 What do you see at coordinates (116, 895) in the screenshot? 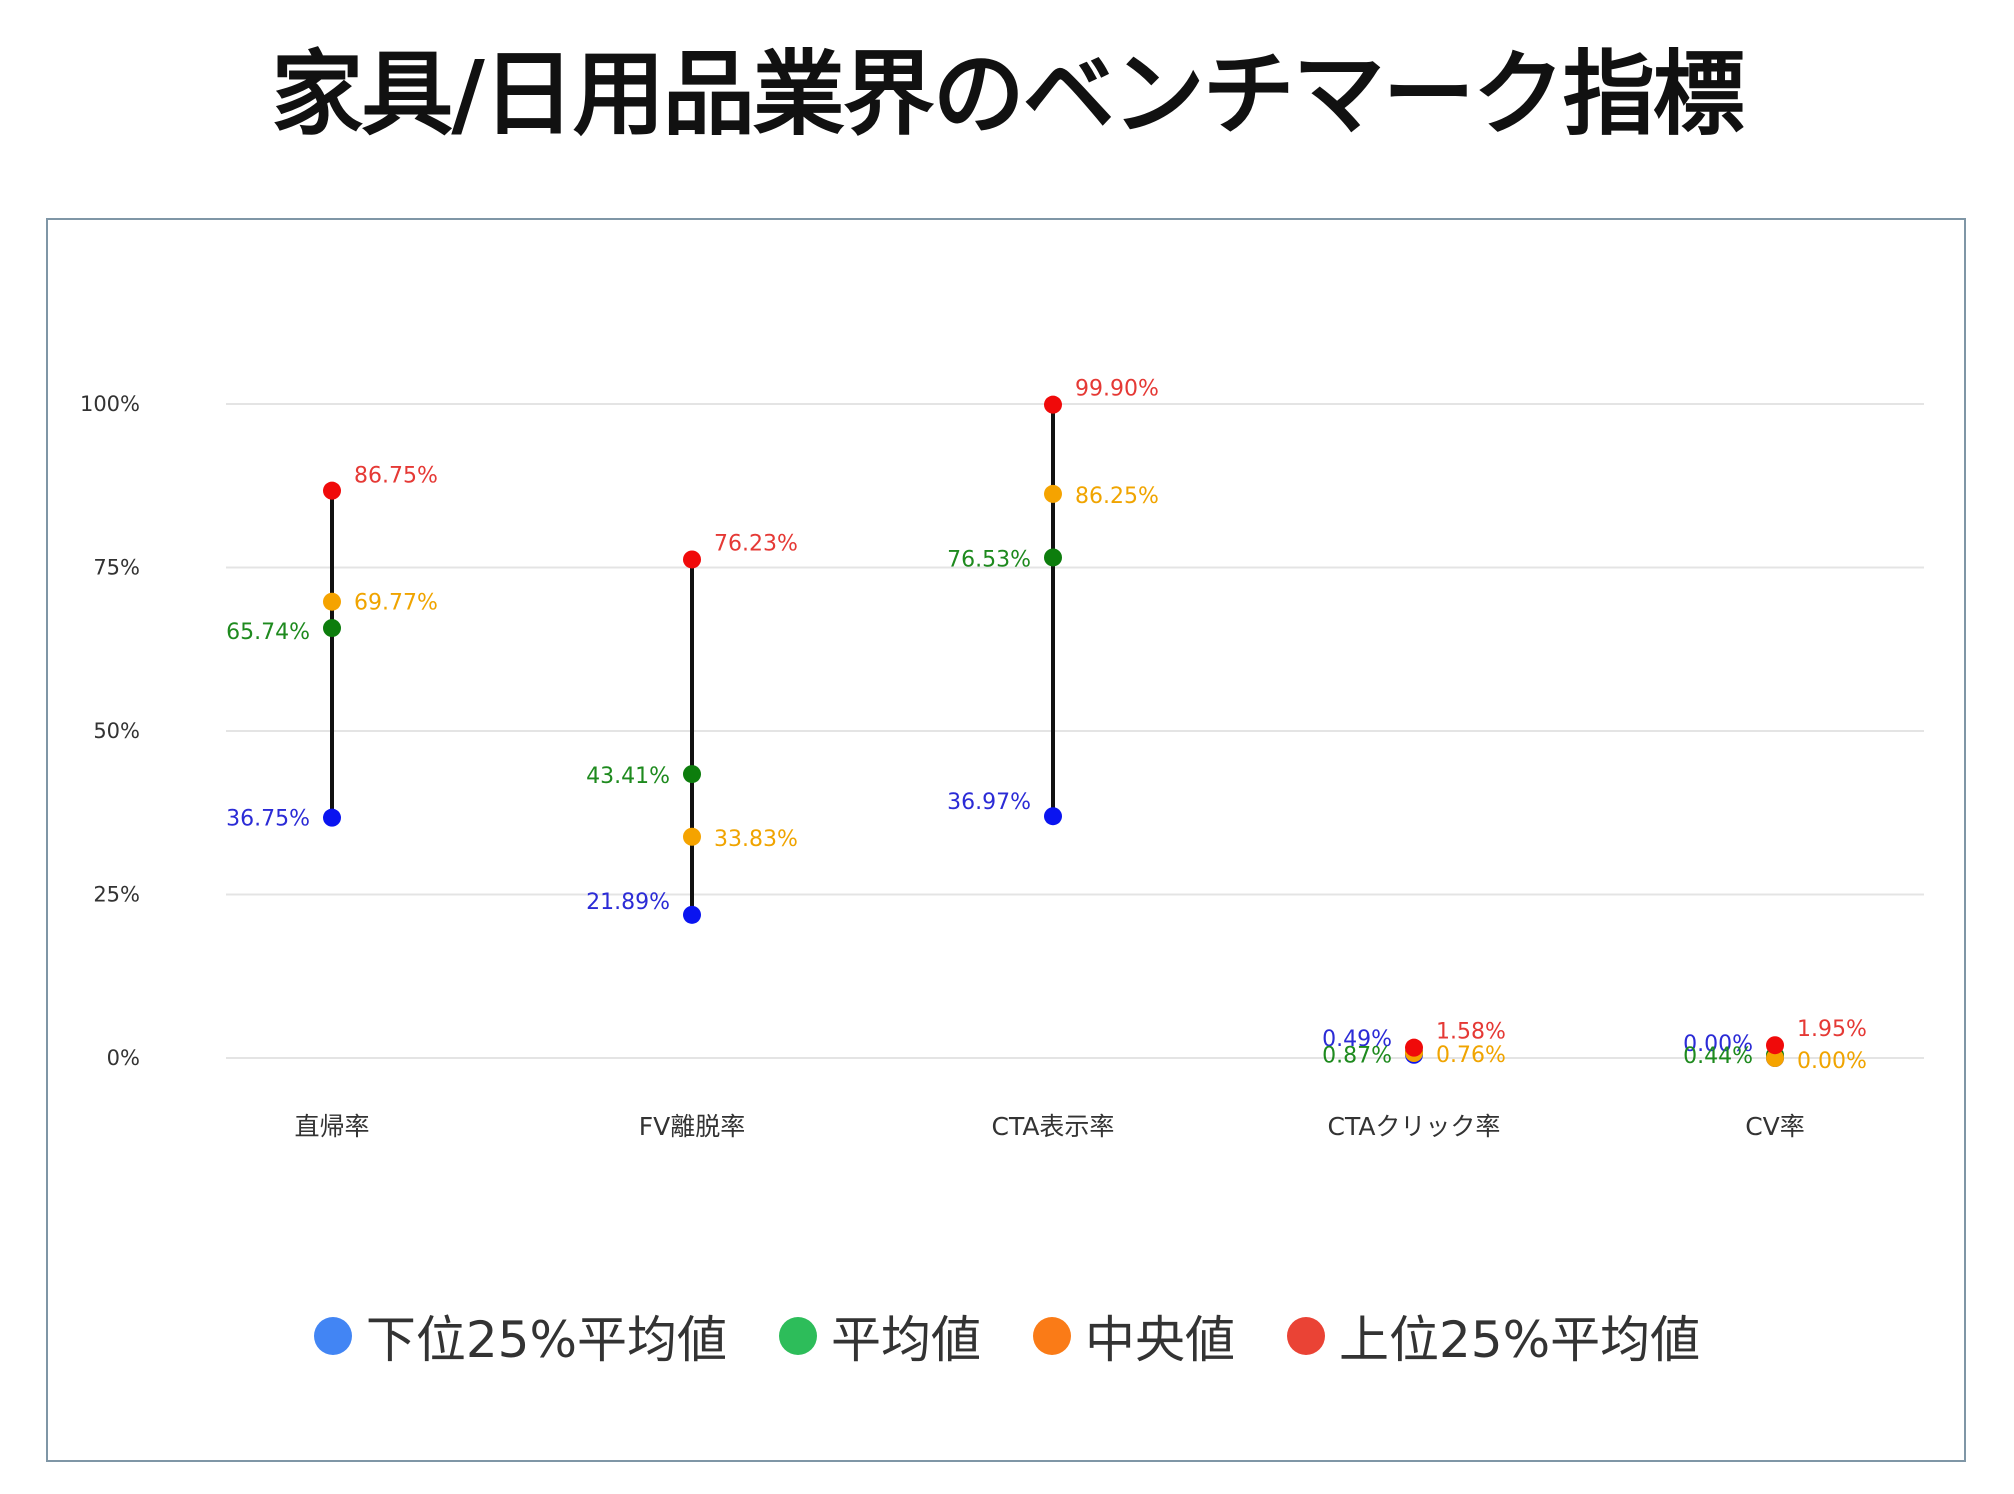
I see `y-tick-label: 25%` at bounding box center [116, 895].